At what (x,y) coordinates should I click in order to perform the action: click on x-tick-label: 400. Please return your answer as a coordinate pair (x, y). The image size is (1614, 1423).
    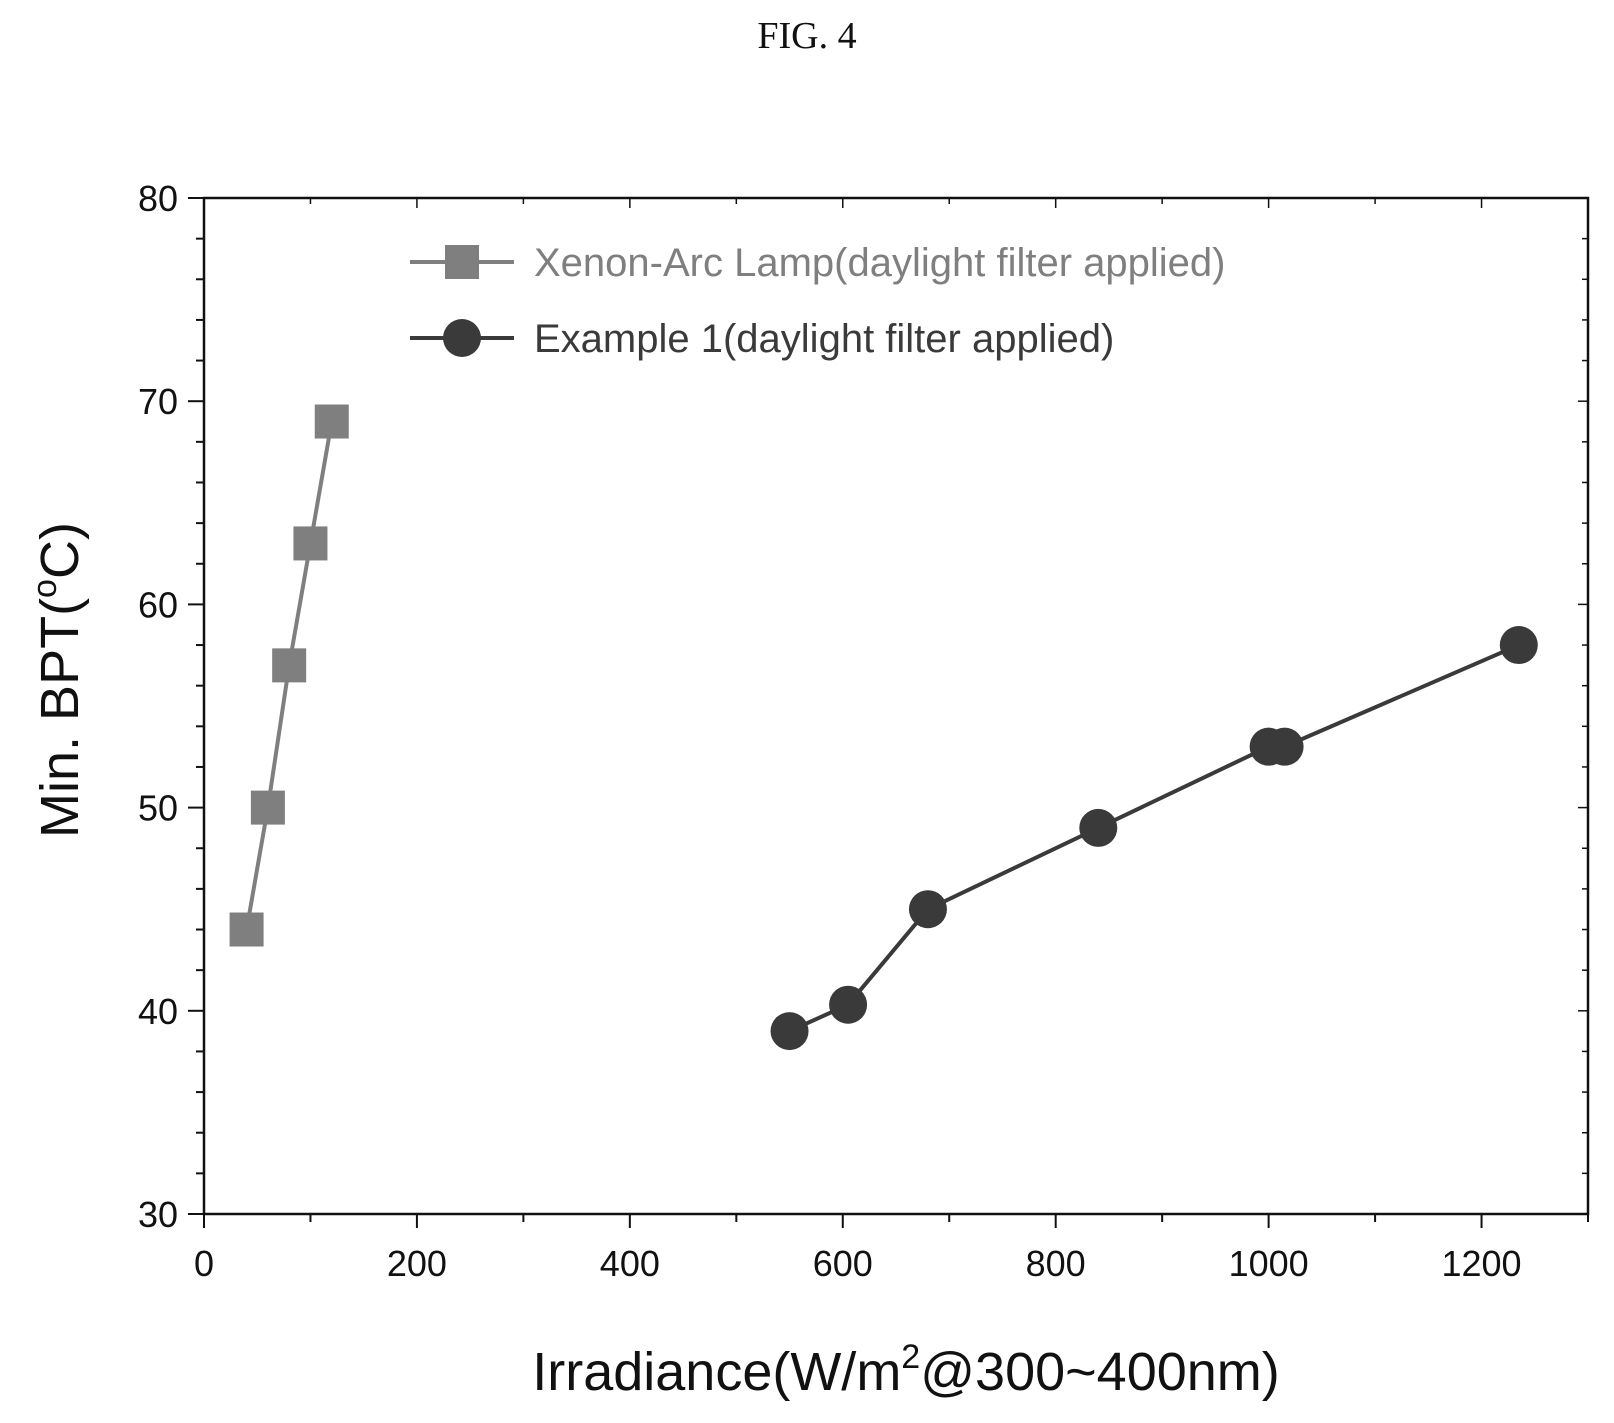
    Looking at the image, I should click on (630, 1263).